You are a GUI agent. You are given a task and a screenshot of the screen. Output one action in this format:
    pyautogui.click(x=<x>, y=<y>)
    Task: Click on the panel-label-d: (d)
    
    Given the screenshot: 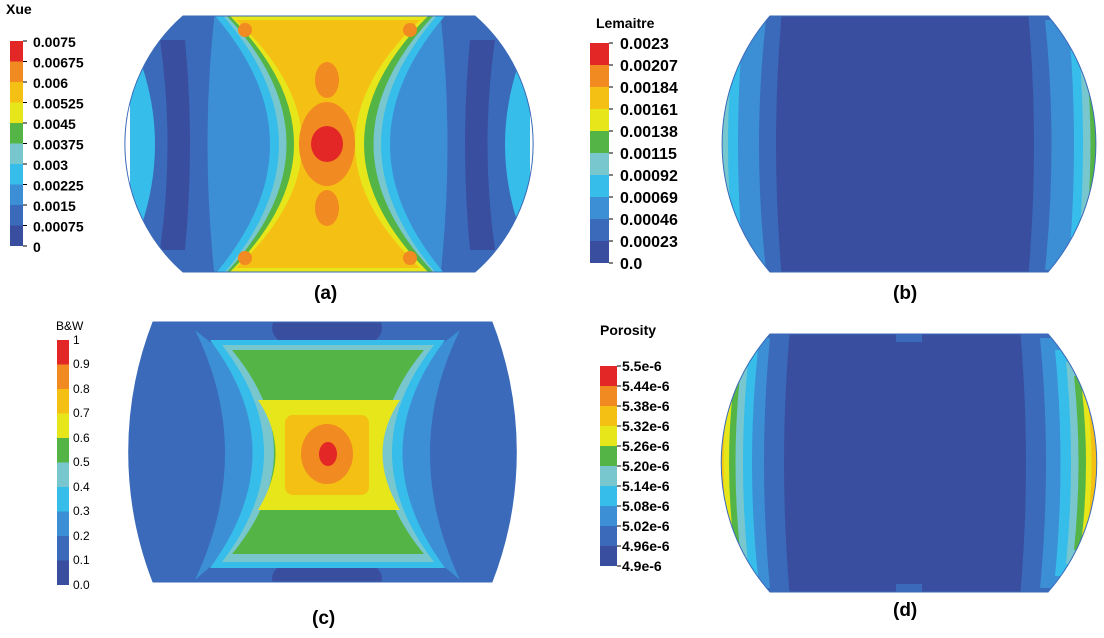 What is the action you would take?
    pyautogui.click(x=905, y=610)
    